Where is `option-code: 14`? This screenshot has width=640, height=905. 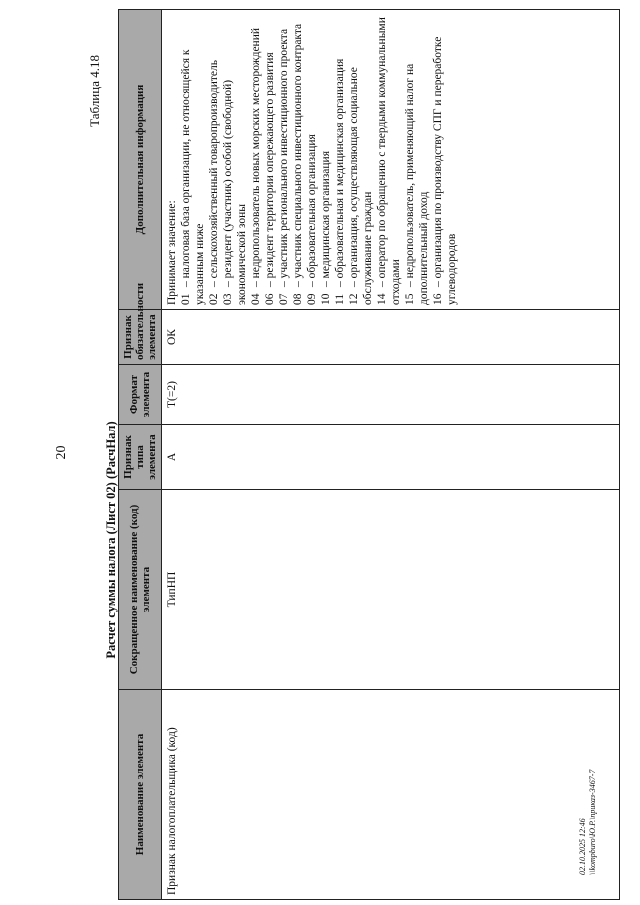 option-code: 14 is located at coordinates (382, 299).